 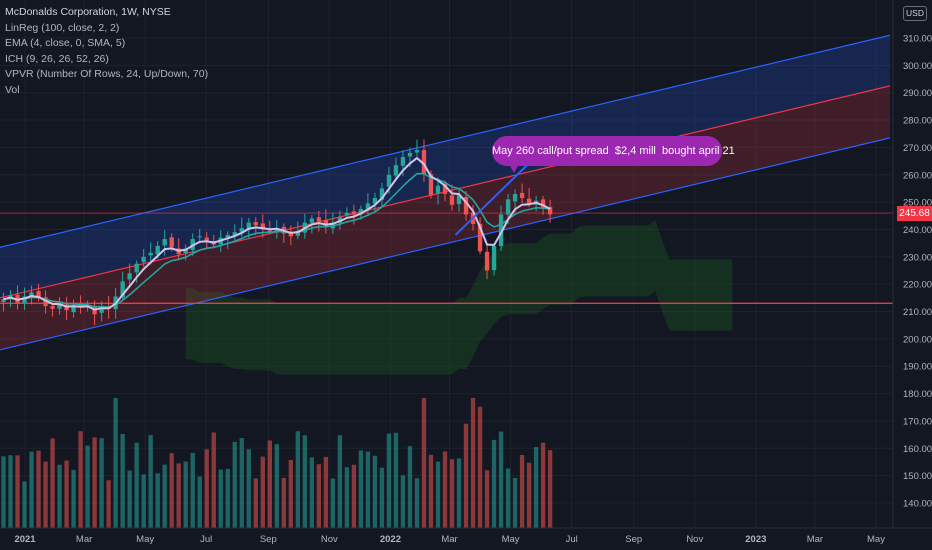 What do you see at coordinates (917, 66) in the screenshot?
I see `y-tick-label: 300.00` at bounding box center [917, 66].